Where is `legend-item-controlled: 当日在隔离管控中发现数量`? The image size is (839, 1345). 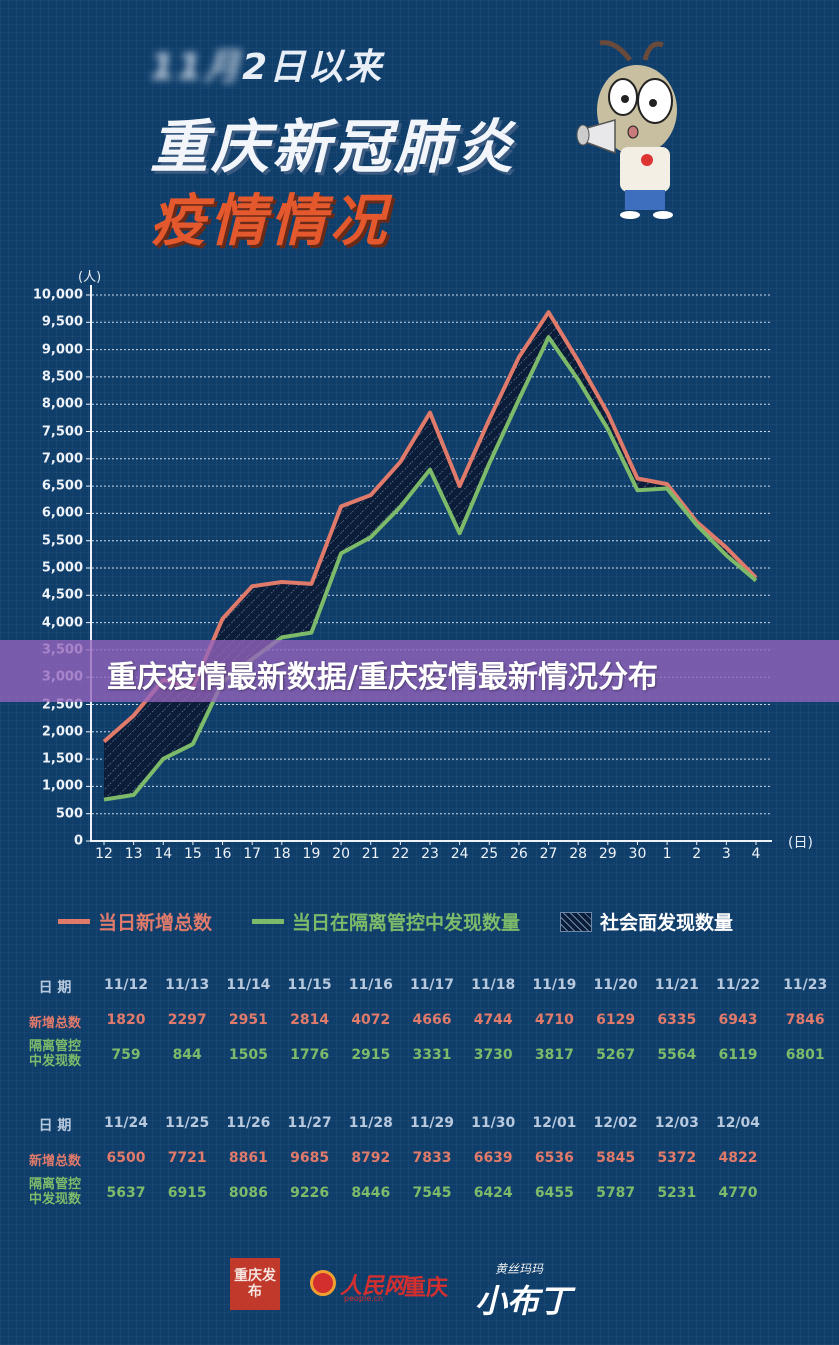
legend-item-controlled: 当日在隔离管控中发现数量 is located at coordinates (386, 921).